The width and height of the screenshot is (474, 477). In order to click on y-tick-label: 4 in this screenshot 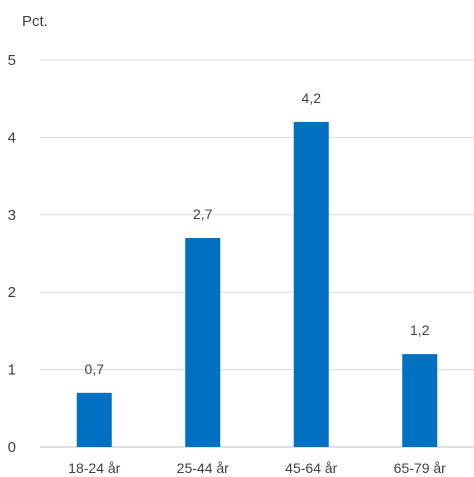, I will do `click(12, 137)`.